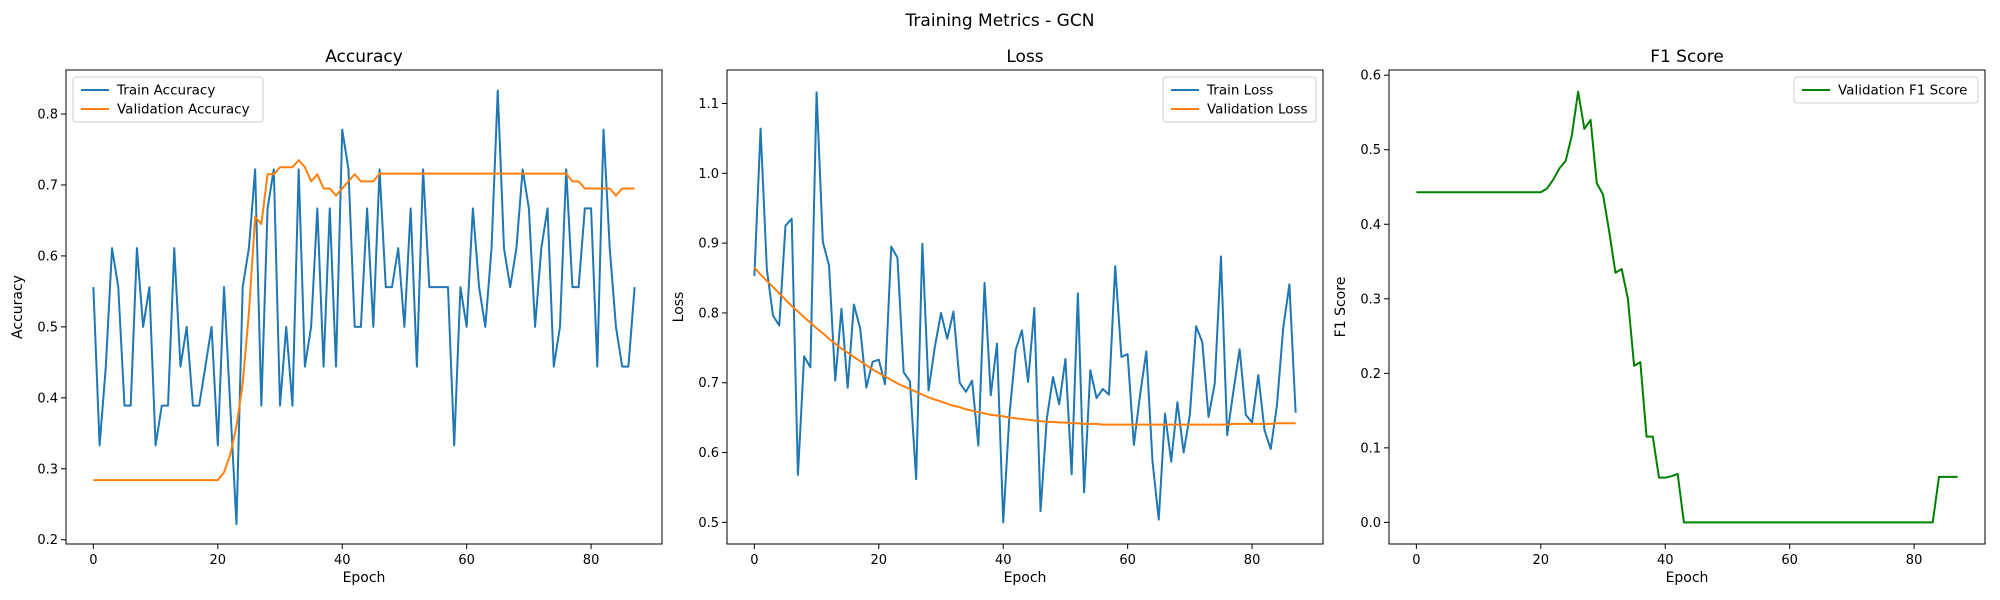 This screenshot has height=600, width=2000. Describe the element at coordinates (1370, 374) in the screenshot. I see `f1-score-ytick-label: 0.2` at that location.